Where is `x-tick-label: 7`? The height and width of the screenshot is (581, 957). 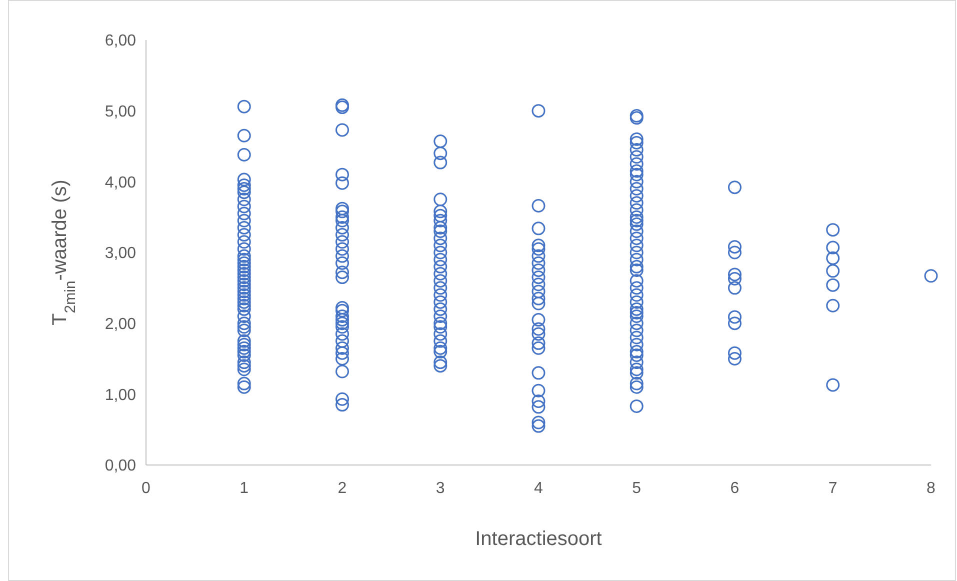
x-tick-label: 7 is located at coordinates (833, 488).